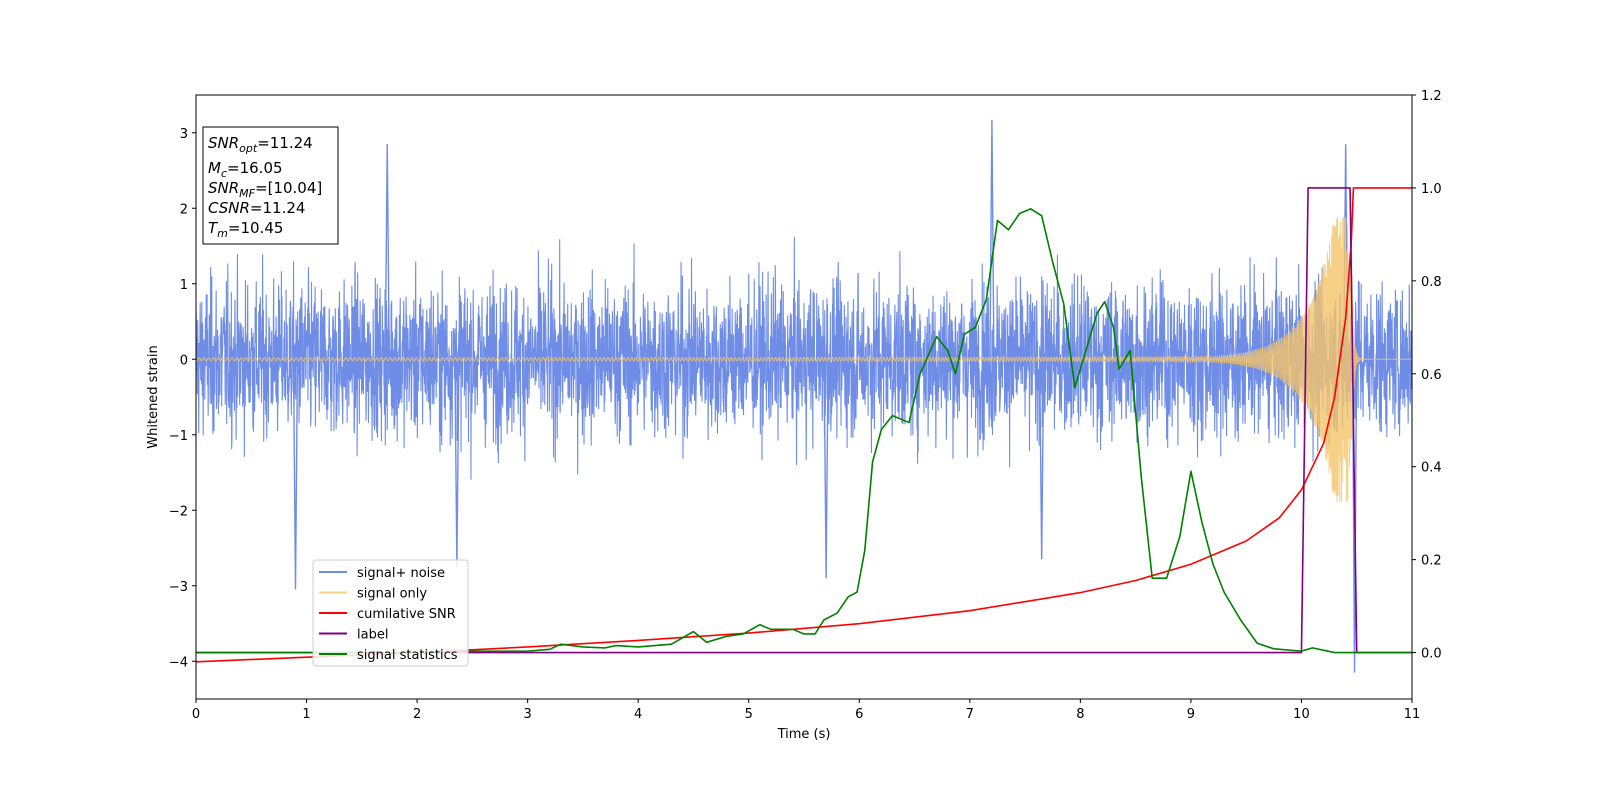 The image size is (1600, 800). I want to click on x-tick-label: 0, so click(196, 714).